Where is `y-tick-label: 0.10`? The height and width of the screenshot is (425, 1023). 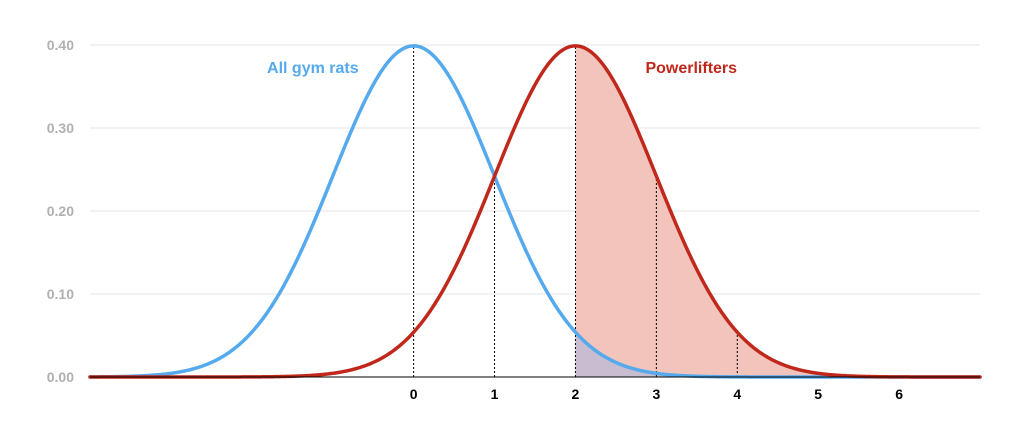
y-tick-label: 0.10 is located at coordinates (60, 294).